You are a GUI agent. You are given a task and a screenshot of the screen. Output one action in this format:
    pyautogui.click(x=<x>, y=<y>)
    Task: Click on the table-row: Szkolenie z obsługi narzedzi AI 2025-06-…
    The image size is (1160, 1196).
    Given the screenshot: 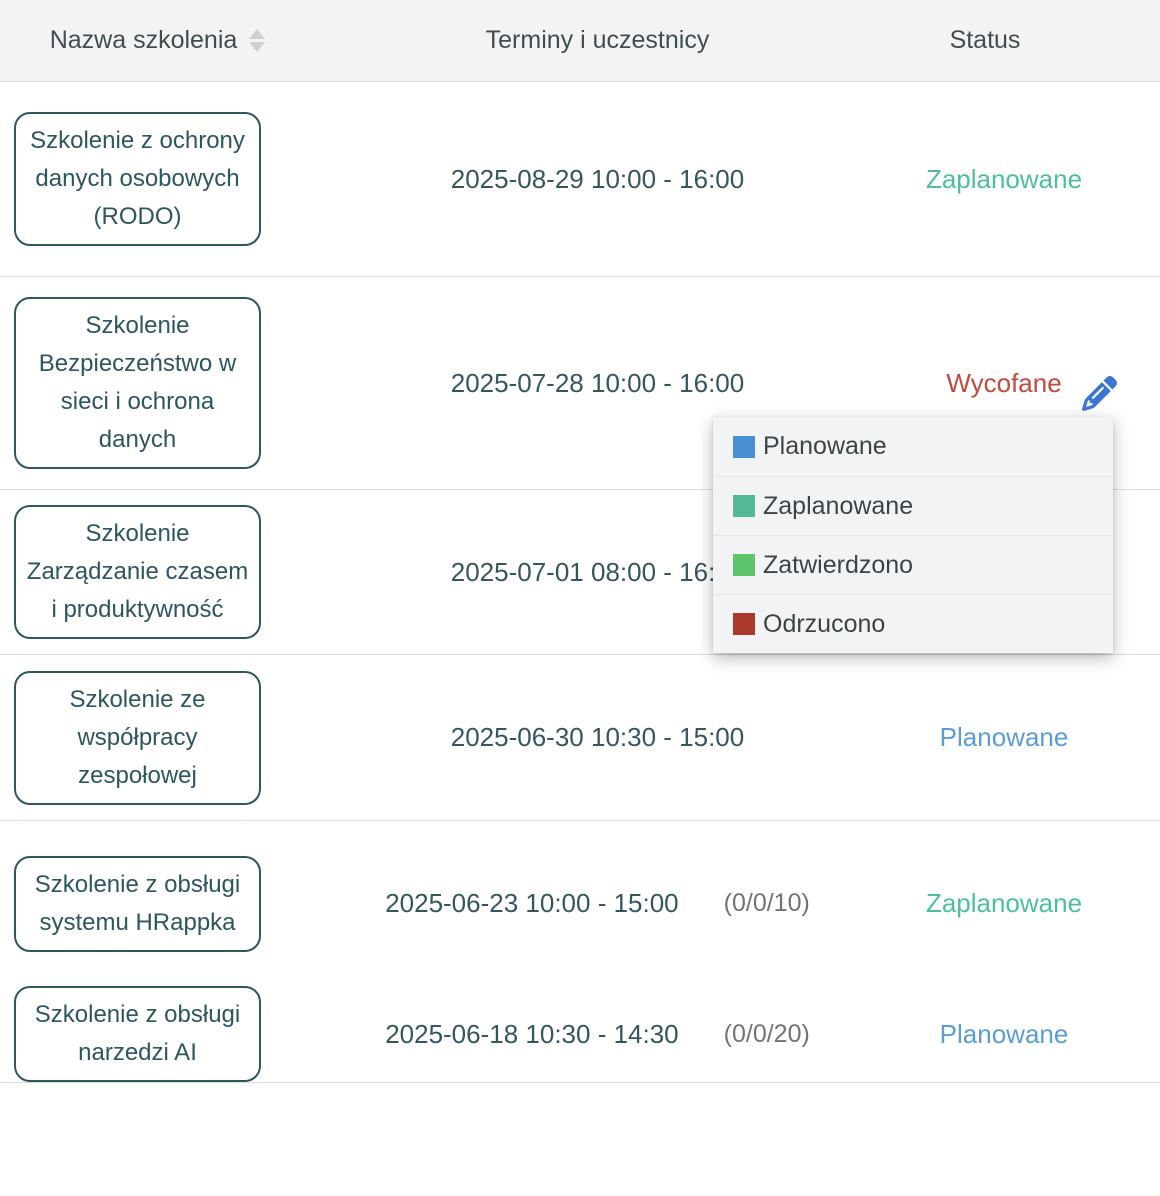 What is the action you would take?
    pyautogui.click(x=580, y=1034)
    